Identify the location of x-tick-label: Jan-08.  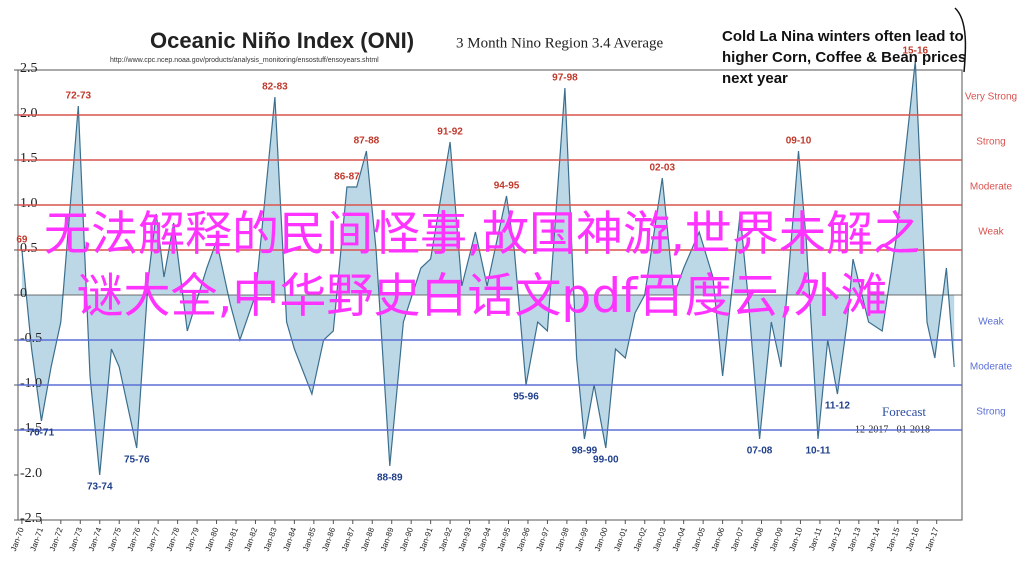
(757, 539).